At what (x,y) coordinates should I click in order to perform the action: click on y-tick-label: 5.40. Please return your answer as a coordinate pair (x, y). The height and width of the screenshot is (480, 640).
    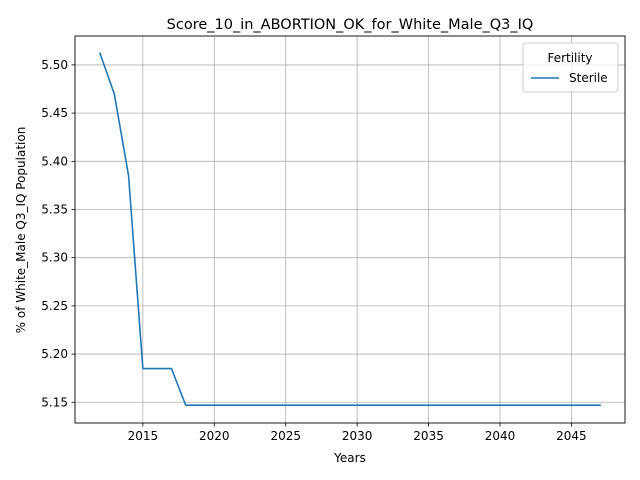
    Looking at the image, I should click on (54, 161).